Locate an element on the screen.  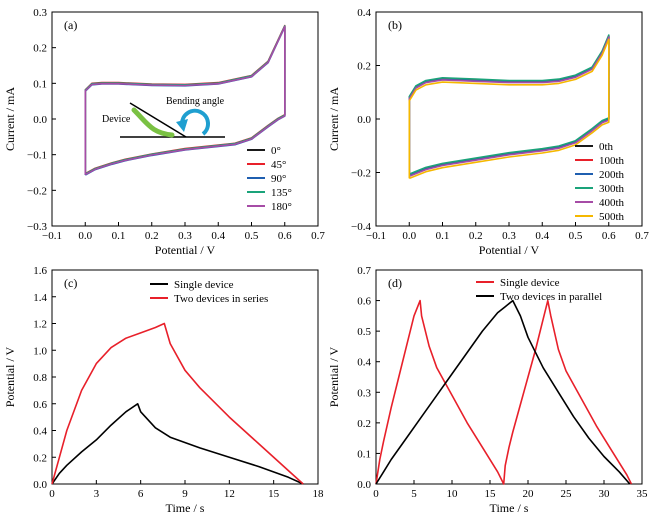
curved-arrow-icon is located at coordinates (194, 122).